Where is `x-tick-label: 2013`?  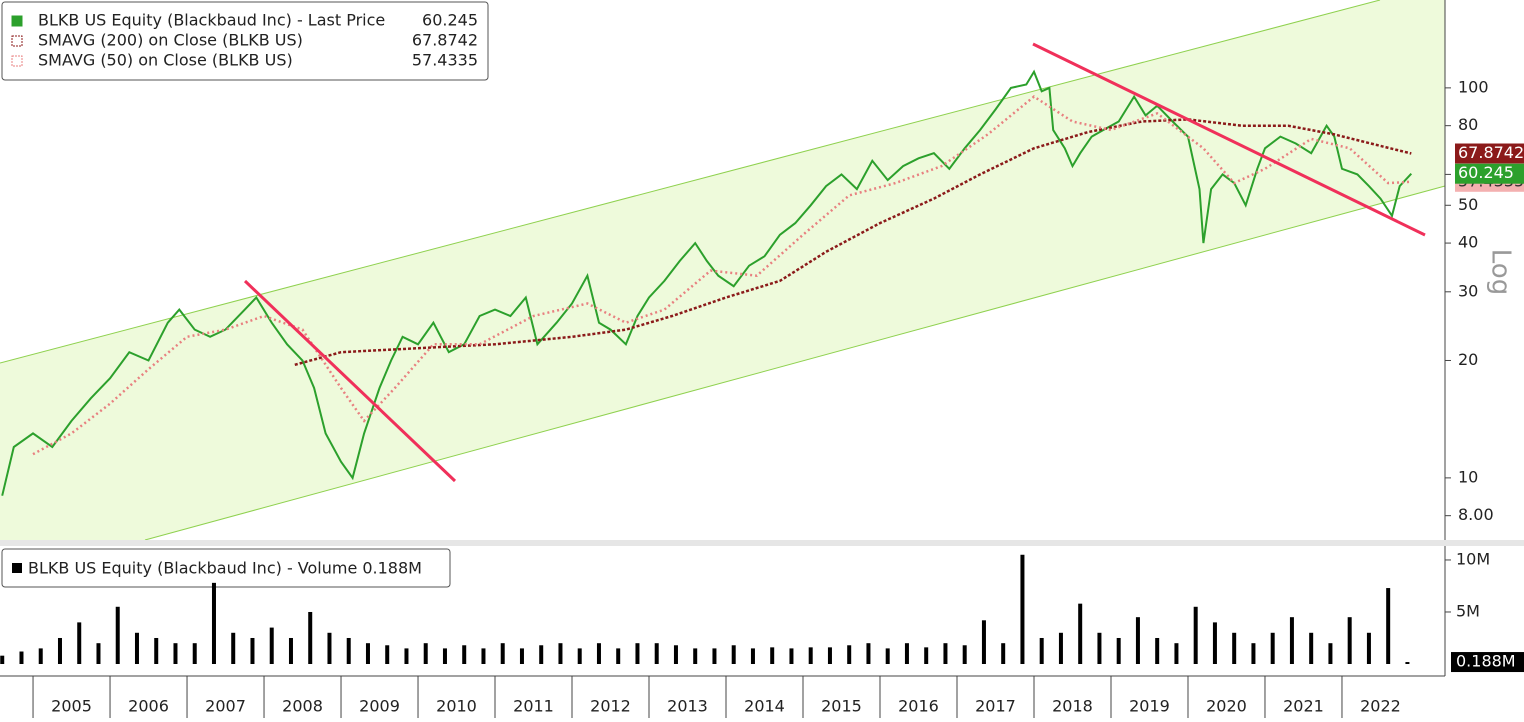 x-tick-label: 2013 is located at coordinates (687, 706).